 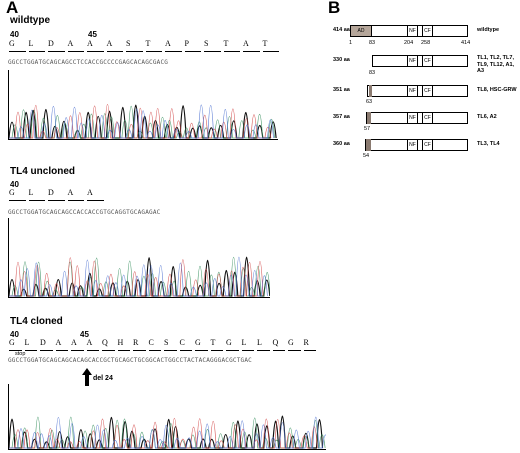 I want to click on row-wildtype-length: 414 aa, so click(x=341, y=30).